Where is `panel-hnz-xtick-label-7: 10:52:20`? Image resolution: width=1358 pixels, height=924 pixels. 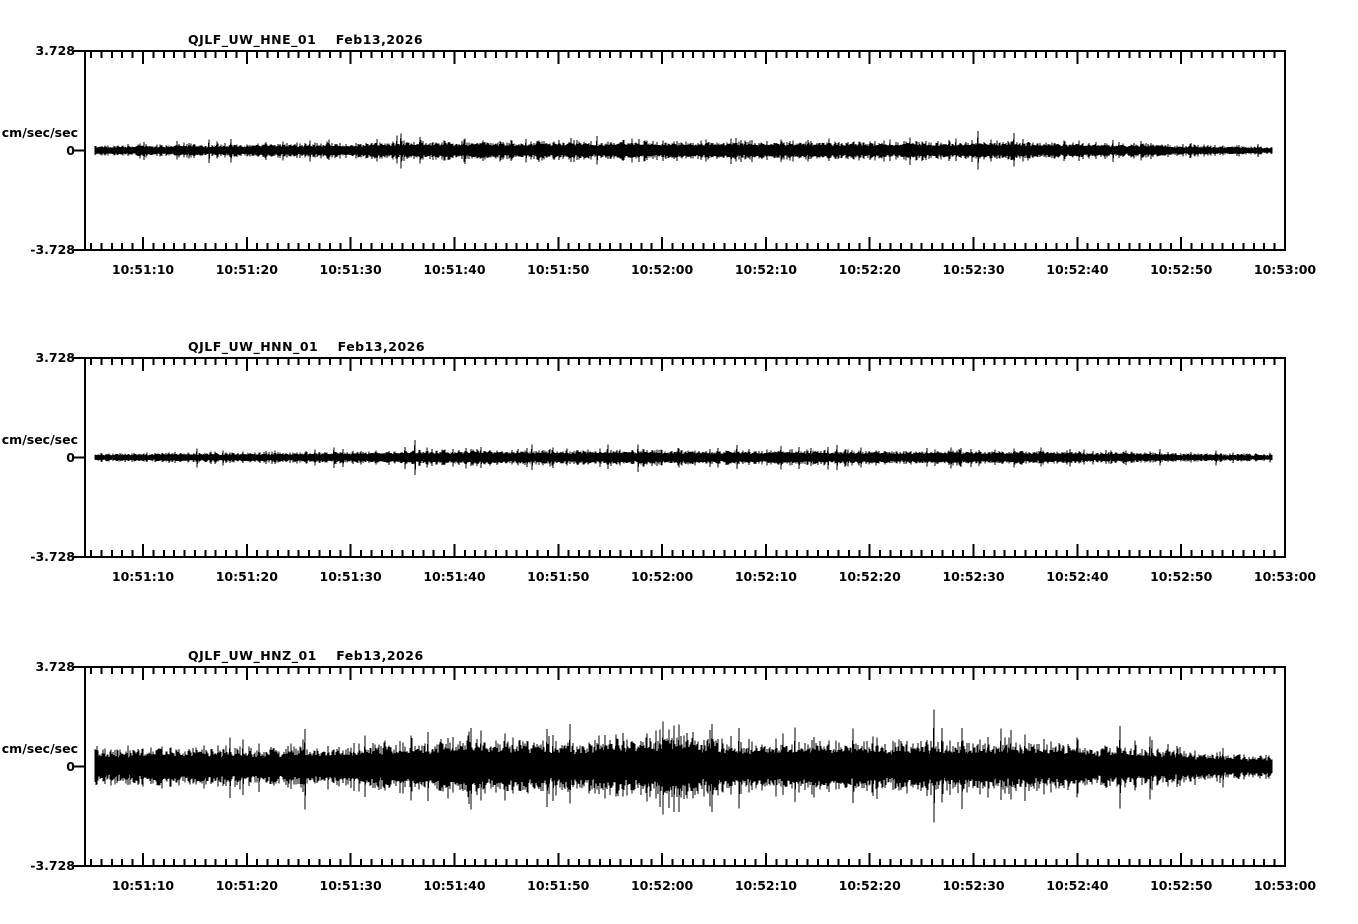
panel-hnz-xtick-label-7: 10:52:20 is located at coordinates (869, 885).